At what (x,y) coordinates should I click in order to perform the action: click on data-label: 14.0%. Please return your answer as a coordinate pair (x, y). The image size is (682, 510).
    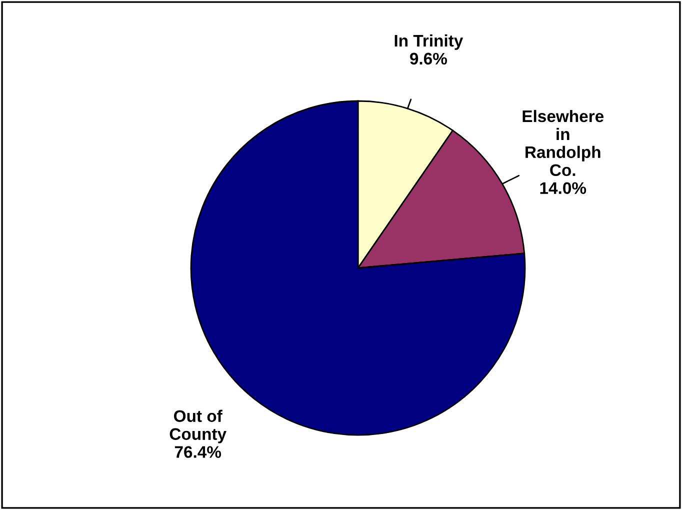
    Looking at the image, I should click on (563, 188).